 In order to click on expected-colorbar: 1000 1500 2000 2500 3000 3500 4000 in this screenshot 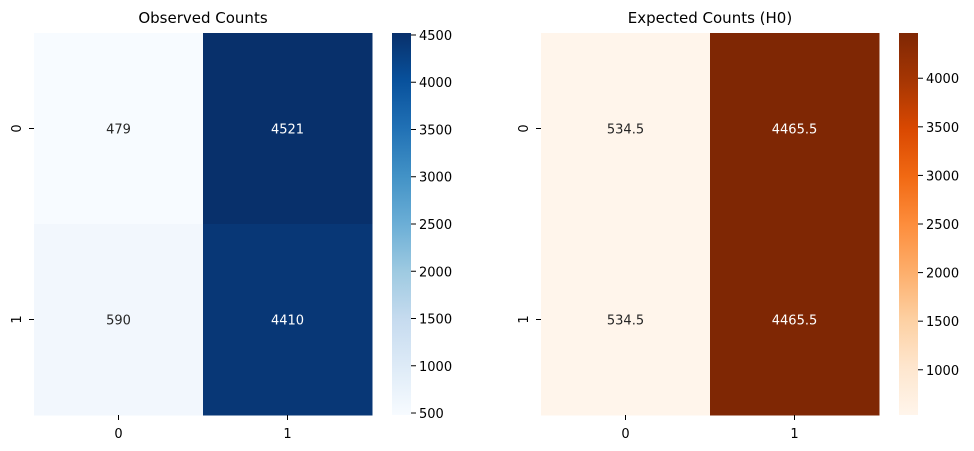, I will do `click(929, 224)`.